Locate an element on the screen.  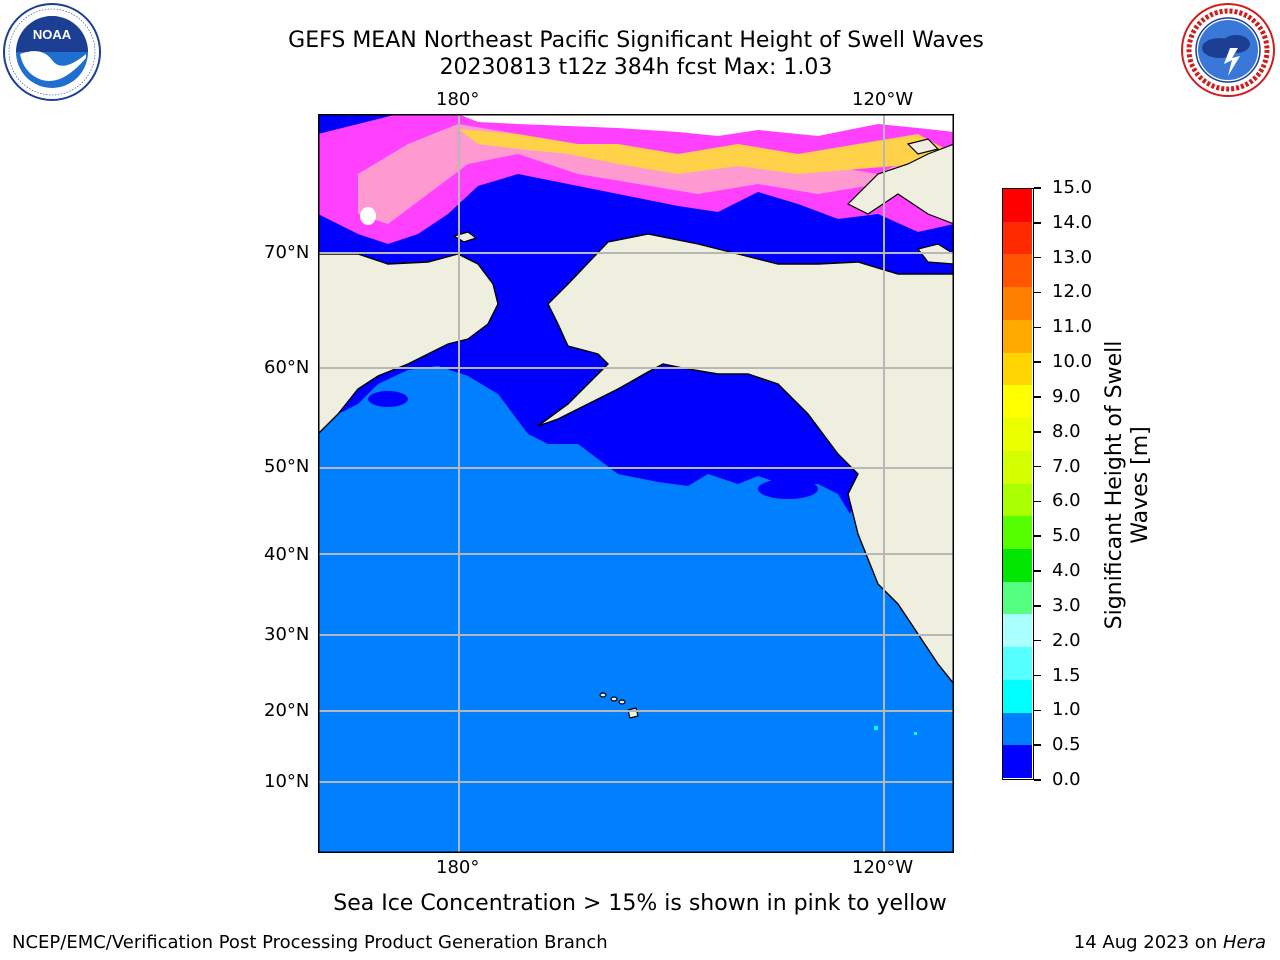
lat-label: 20°N is located at coordinates (287, 710).